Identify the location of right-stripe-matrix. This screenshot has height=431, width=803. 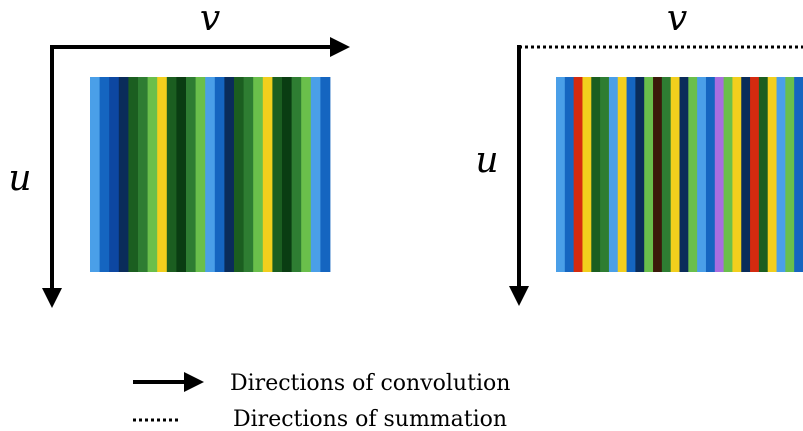
(679, 174).